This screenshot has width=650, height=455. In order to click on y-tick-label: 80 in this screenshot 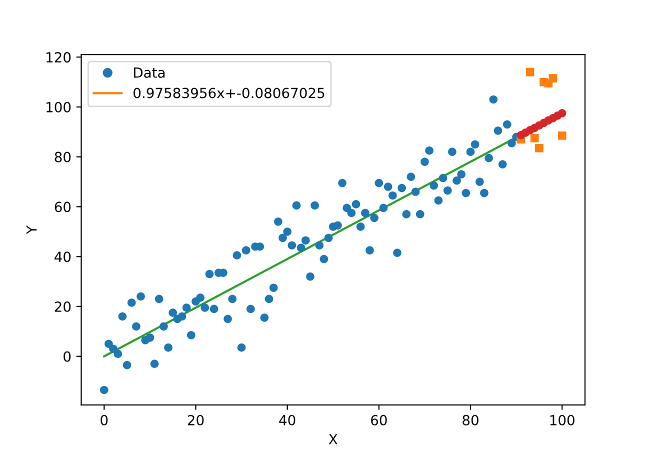, I will do `click(62, 157)`.